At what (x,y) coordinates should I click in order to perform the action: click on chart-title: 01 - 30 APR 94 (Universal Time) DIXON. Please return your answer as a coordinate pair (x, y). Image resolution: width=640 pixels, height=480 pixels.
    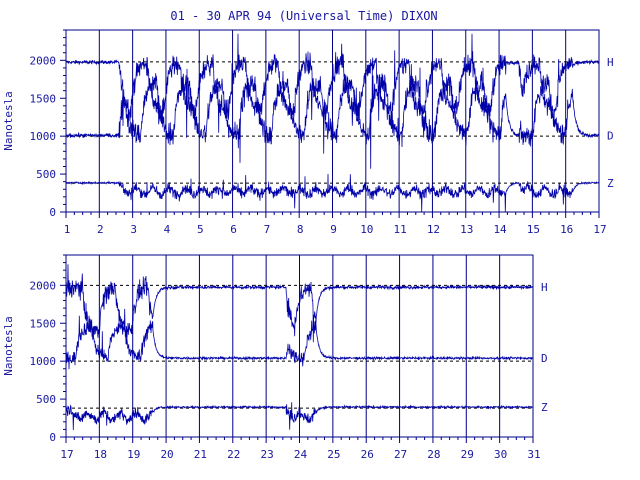
    Looking at the image, I should click on (303, 16).